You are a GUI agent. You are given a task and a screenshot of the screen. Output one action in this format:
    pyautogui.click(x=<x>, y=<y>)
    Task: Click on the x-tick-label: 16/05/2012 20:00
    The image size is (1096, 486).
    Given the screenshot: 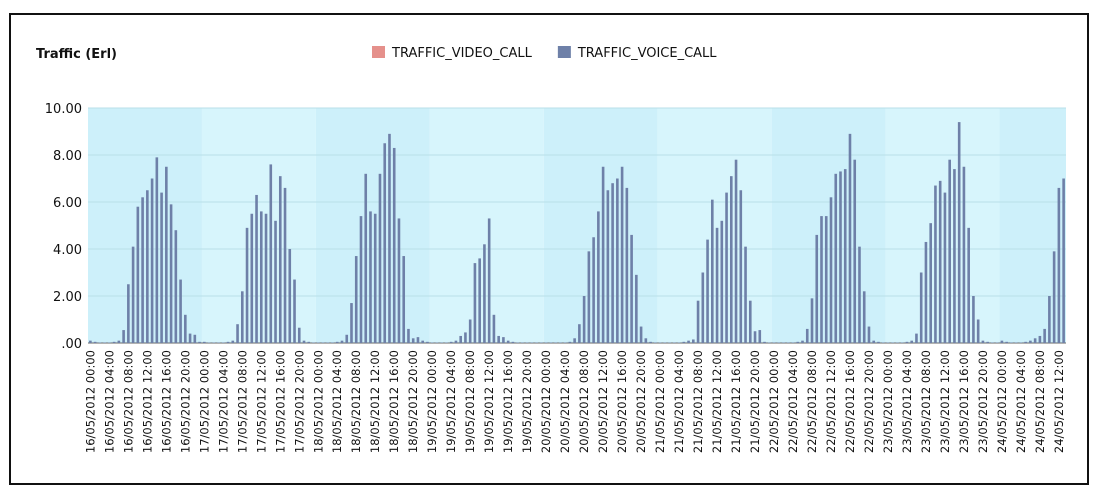 What is the action you would take?
    pyautogui.click(x=185, y=401)
    